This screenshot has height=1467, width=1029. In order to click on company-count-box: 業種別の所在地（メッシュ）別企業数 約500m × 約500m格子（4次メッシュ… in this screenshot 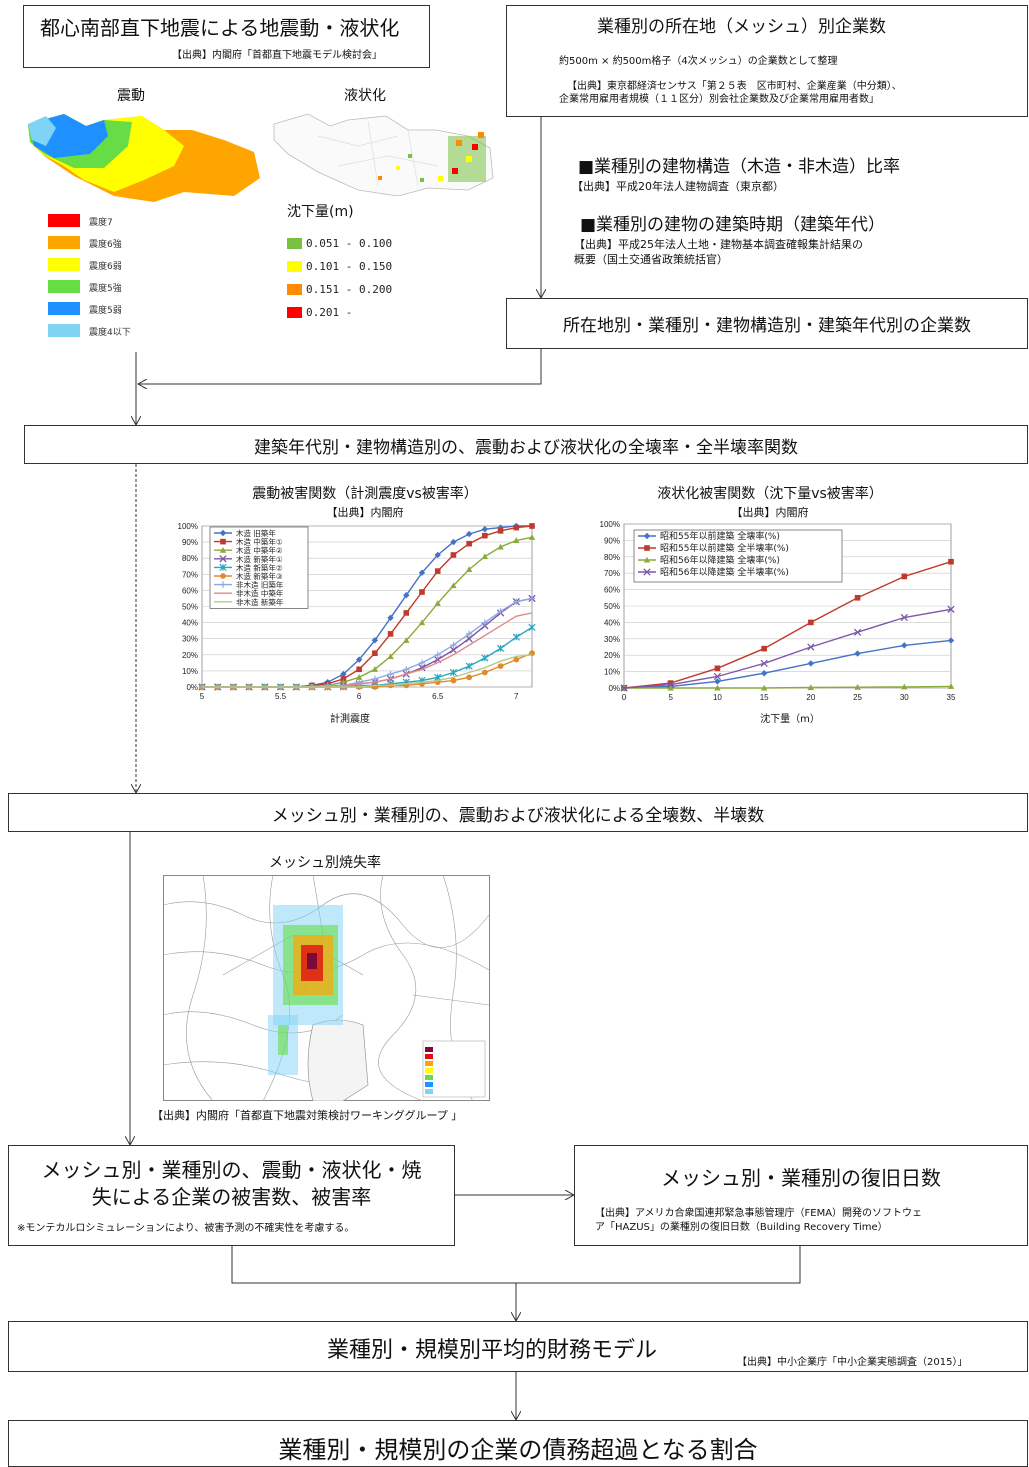, I will do `click(767, 61)`.